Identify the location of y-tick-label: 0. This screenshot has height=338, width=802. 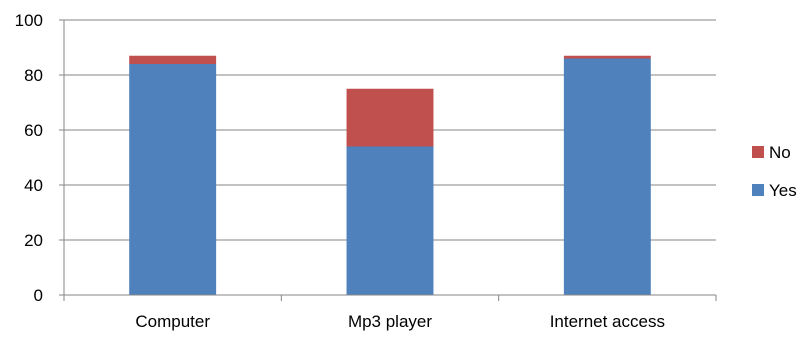
(38, 295).